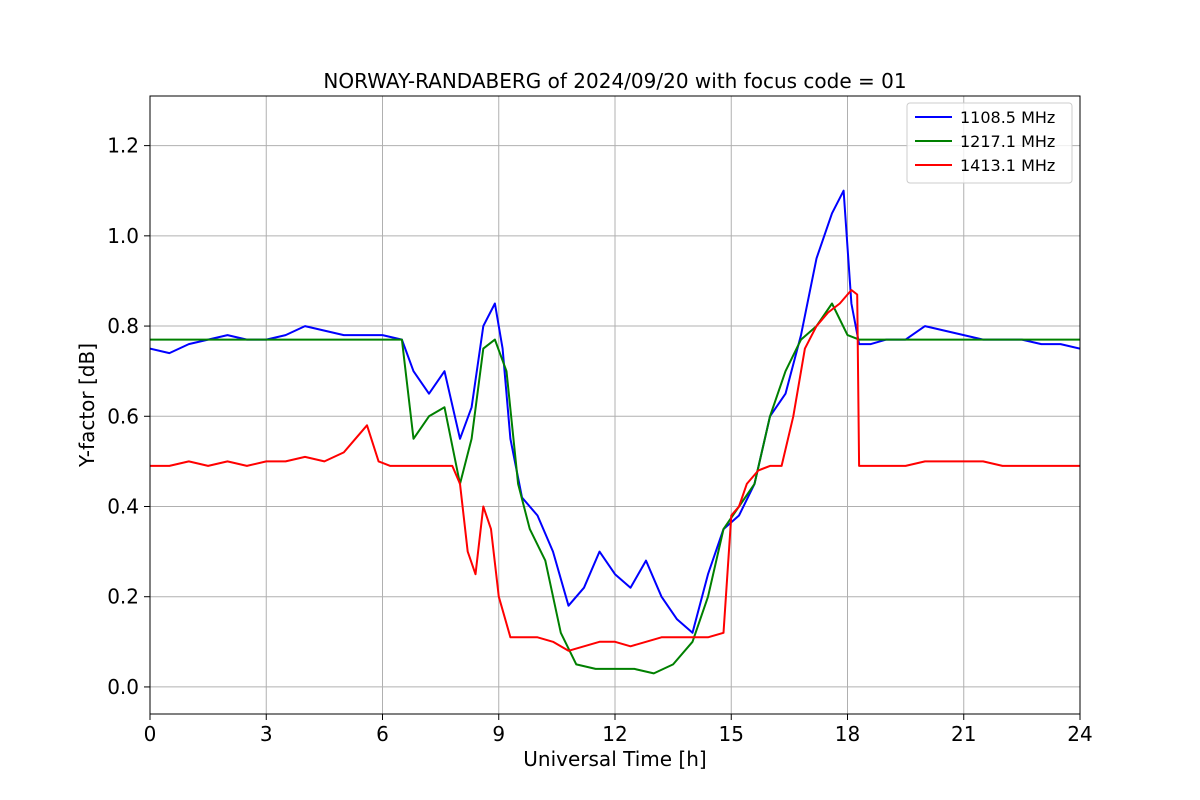  I want to click on x-axis-label: Universal Time [h], so click(614, 759).